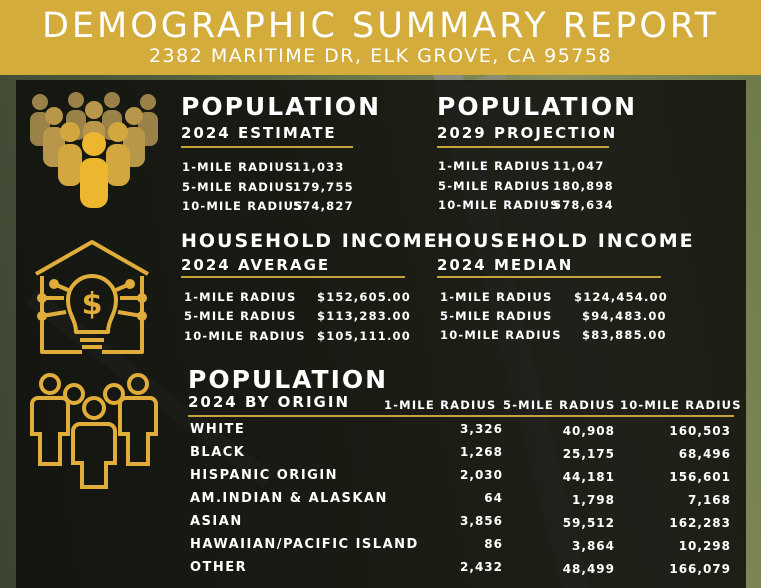  I want to click on table-cell: 156,601, so click(700, 477).